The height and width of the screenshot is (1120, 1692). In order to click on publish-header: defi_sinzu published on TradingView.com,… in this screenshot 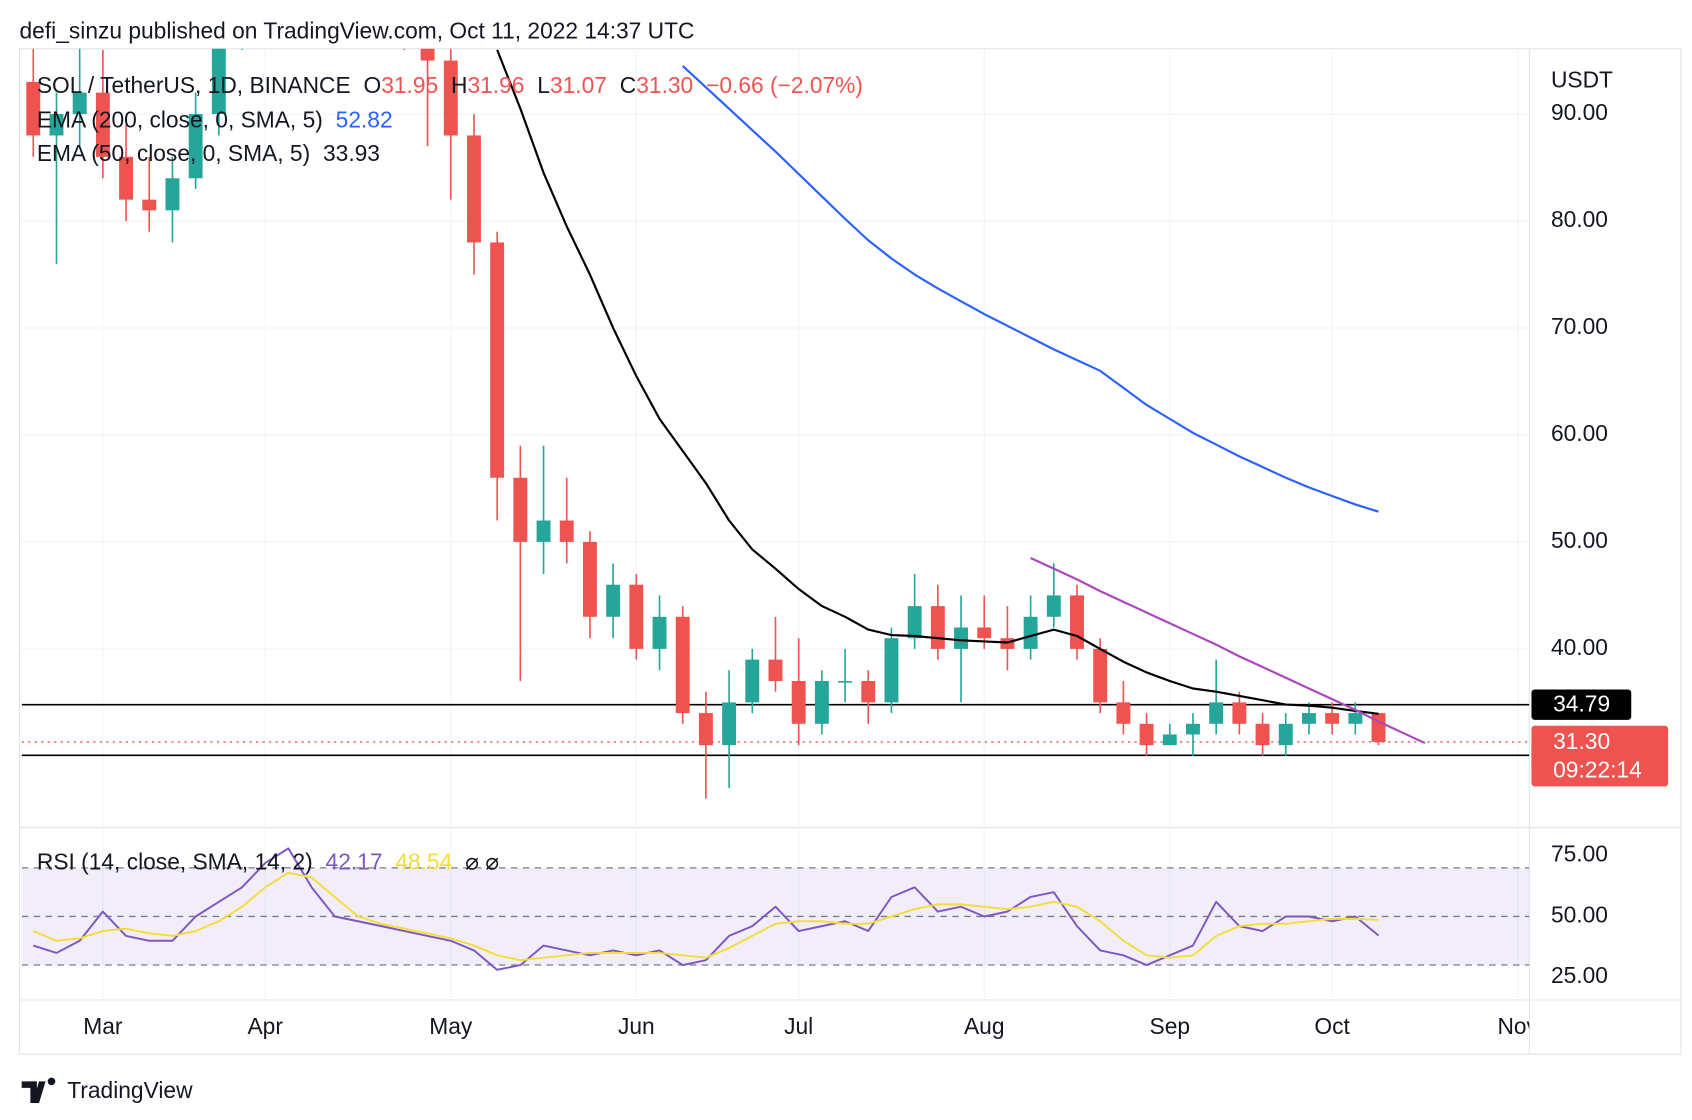, I will do `click(357, 31)`.